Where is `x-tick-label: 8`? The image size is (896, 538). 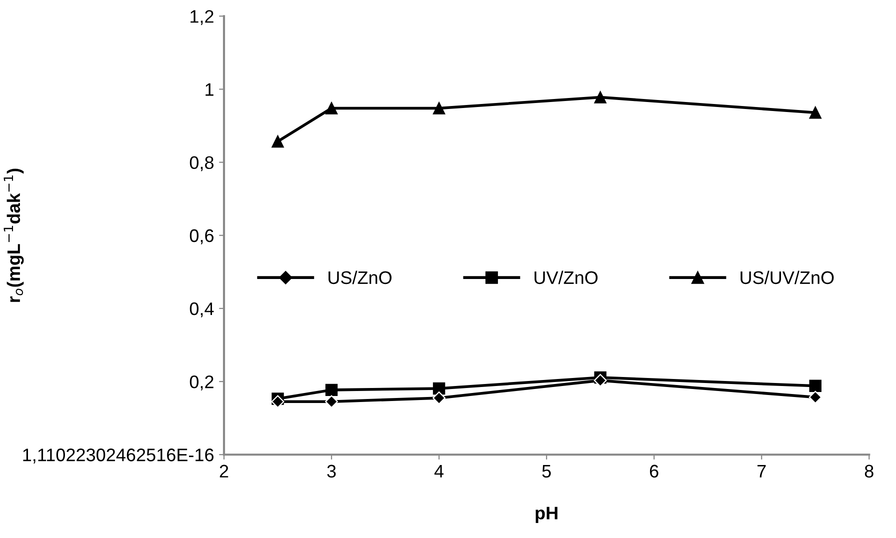
x-tick-label: 8 is located at coordinates (869, 471).